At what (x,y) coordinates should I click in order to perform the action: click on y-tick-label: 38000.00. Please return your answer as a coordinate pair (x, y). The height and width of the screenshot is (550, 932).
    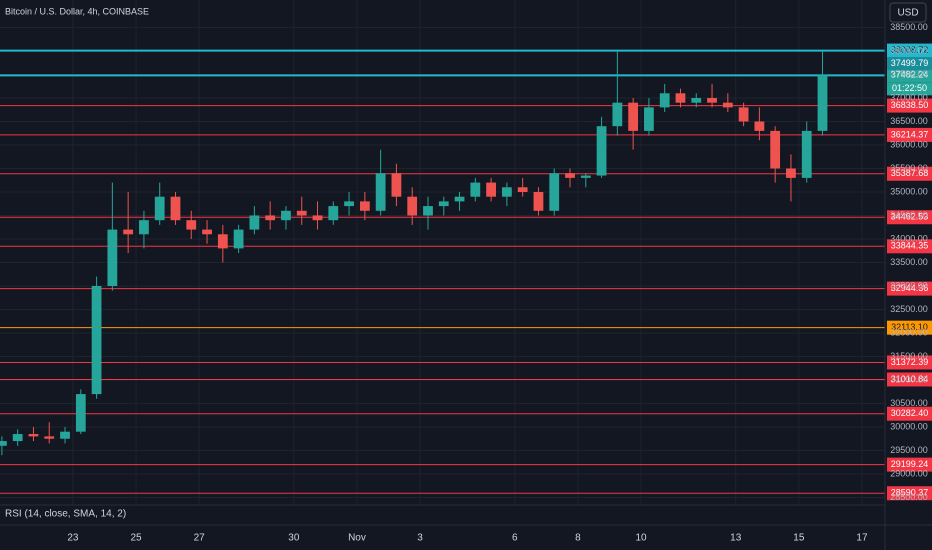
    Looking at the image, I should click on (909, 50).